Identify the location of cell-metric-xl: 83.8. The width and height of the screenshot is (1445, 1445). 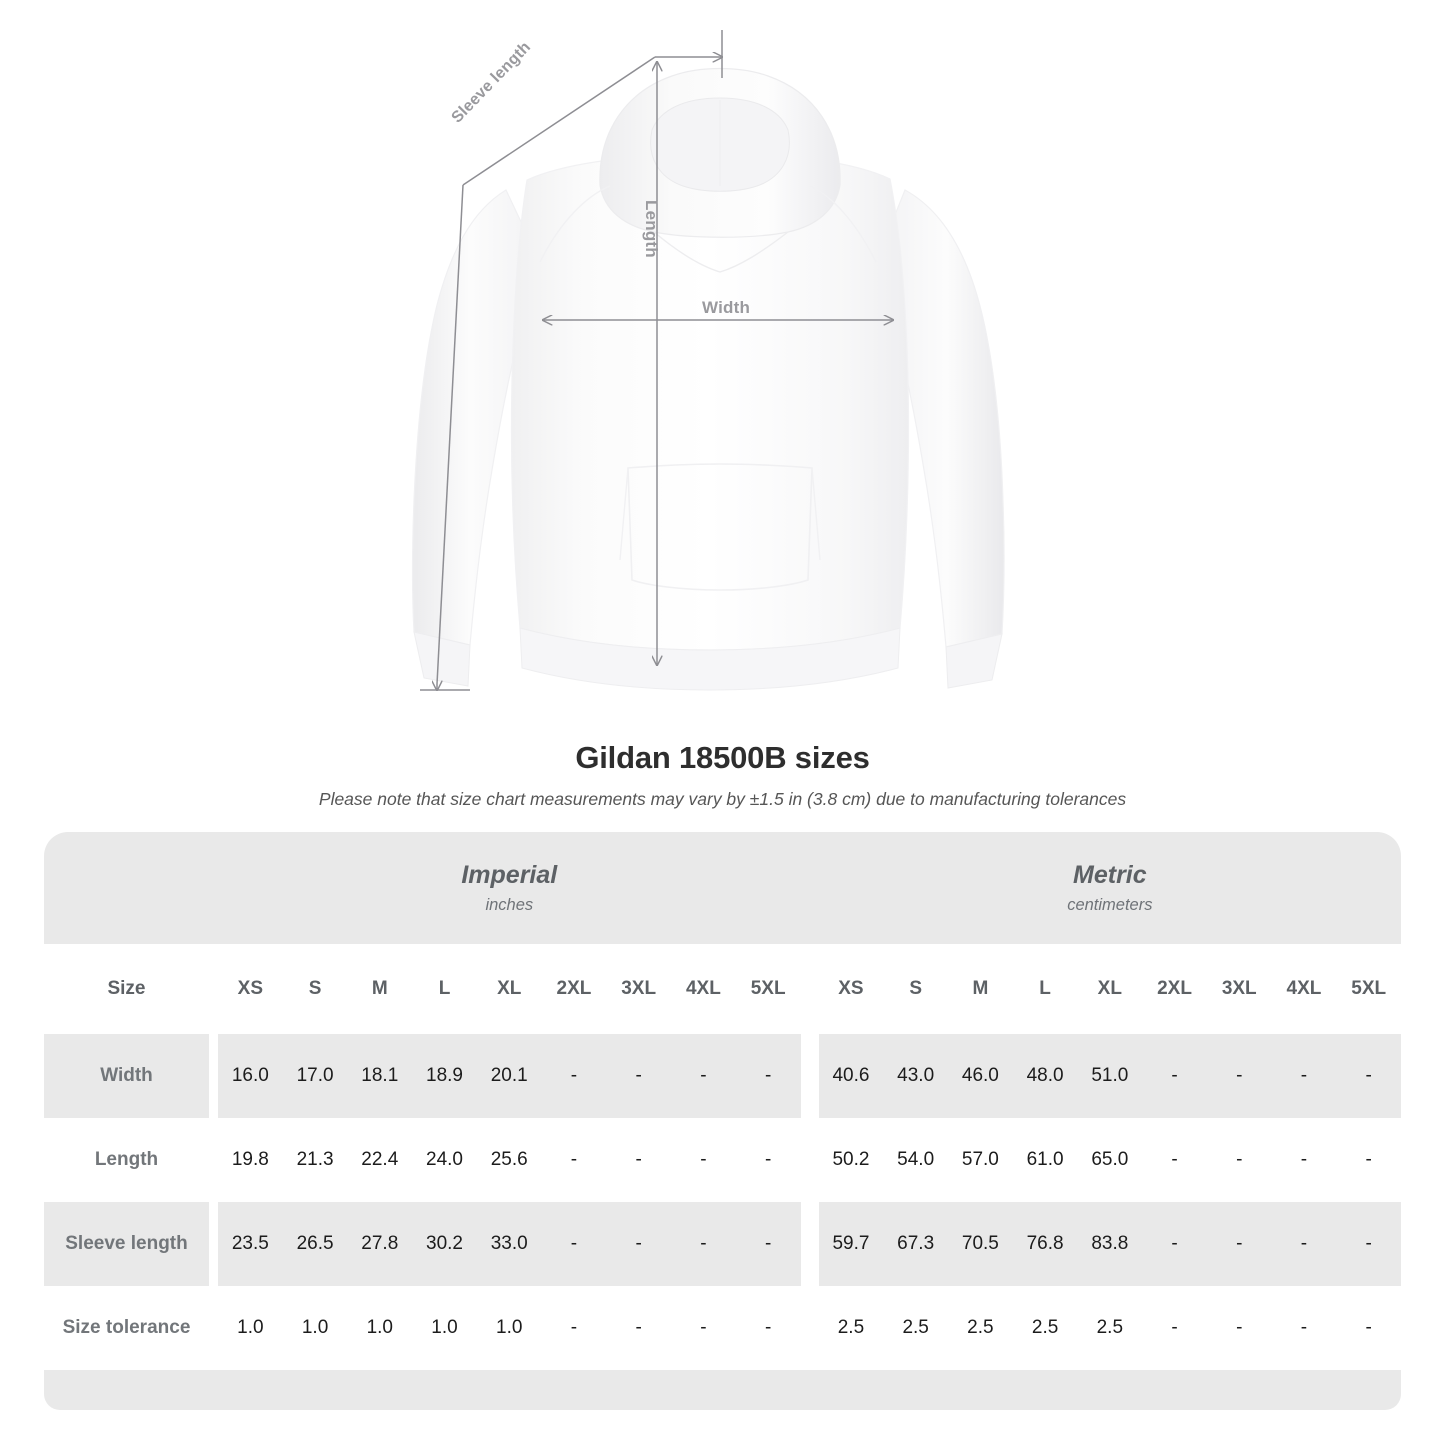
(1110, 1244).